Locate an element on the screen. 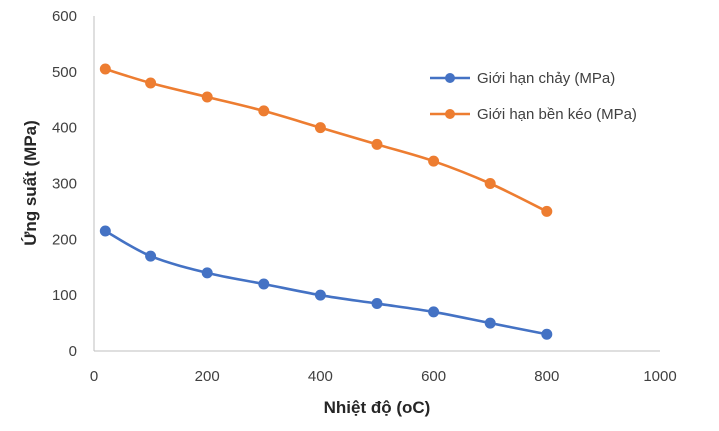 This screenshot has width=719, height=431. x-tick-label: 800 is located at coordinates (546, 376).